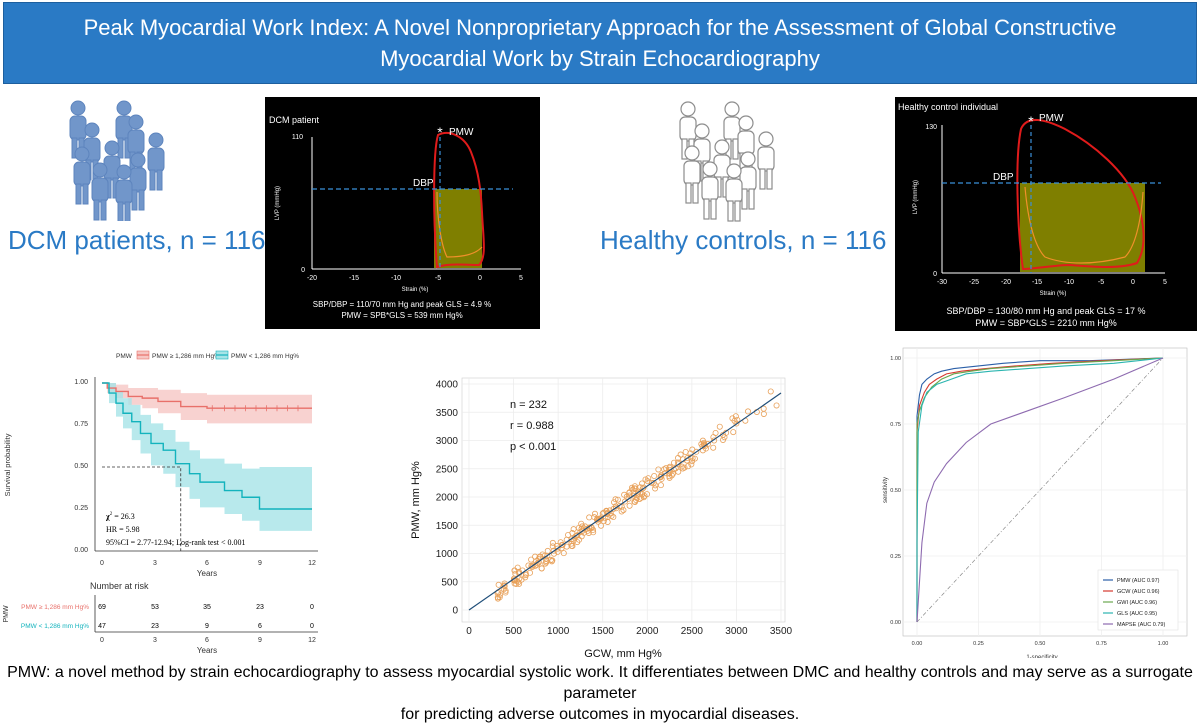  What do you see at coordinates (931, 127) in the screenshot?
I see `healthy-ymax-label: 130` at bounding box center [931, 127].